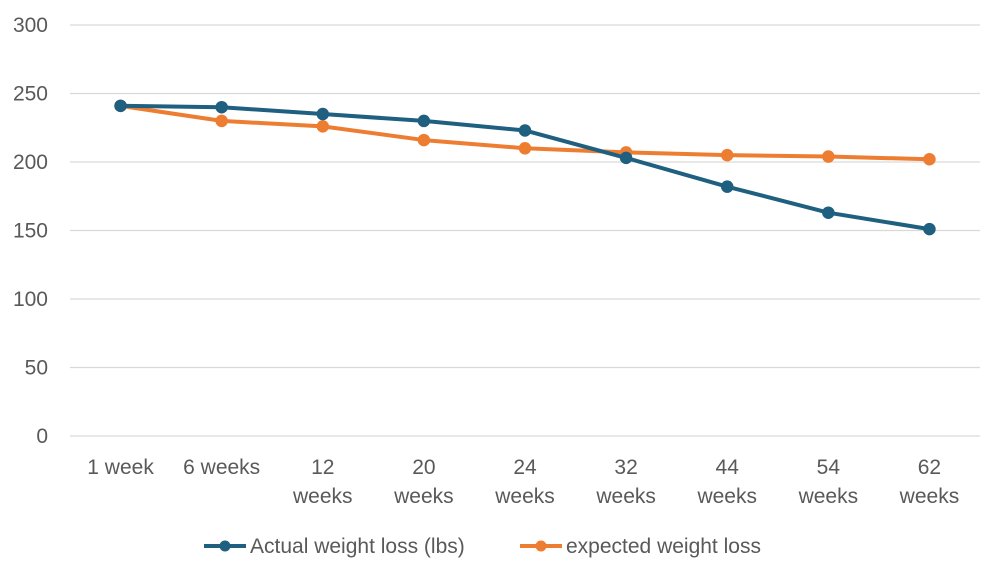  Describe the element at coordinates (36, 368) in the screenshot. I see `y-tick-label: 50` at that location.